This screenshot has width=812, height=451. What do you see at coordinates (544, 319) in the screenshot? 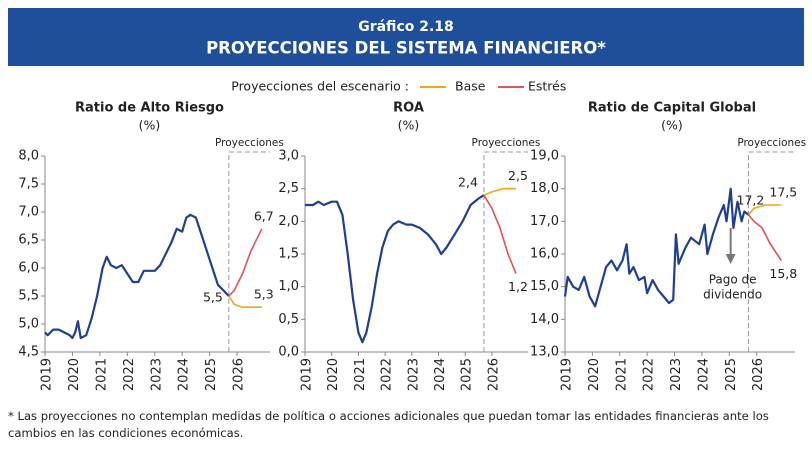
I see `y-tick-label: 14,0` at bounding box center [544, 319].